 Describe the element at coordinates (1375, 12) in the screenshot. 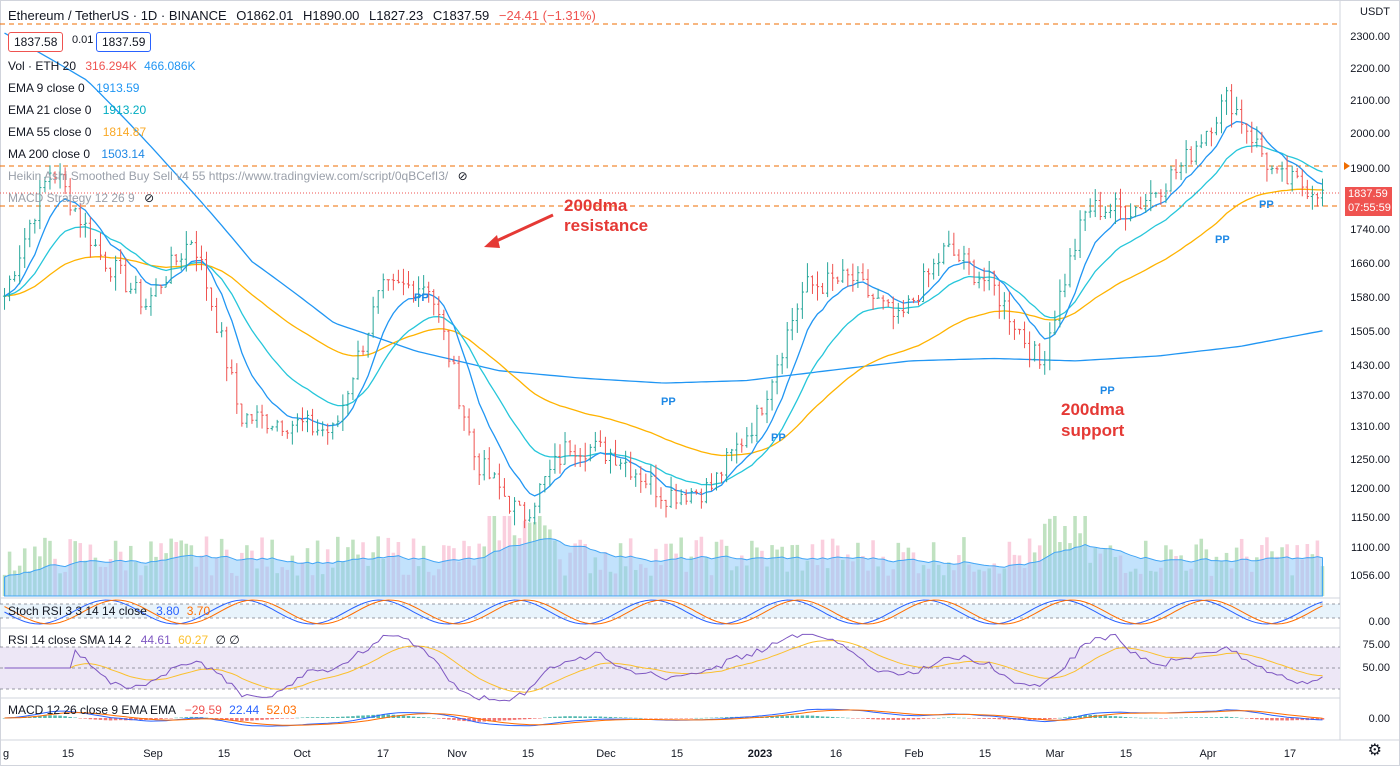

I see `currency-label: USDT` at that location.